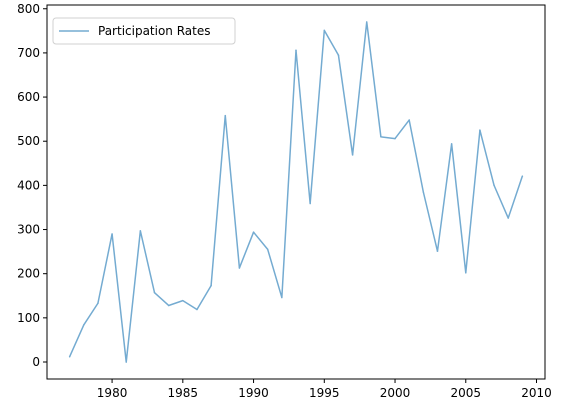 The height and width of the screenshot is (415, 561). I want to click on legend: Participation Rates, so click(144, 31).